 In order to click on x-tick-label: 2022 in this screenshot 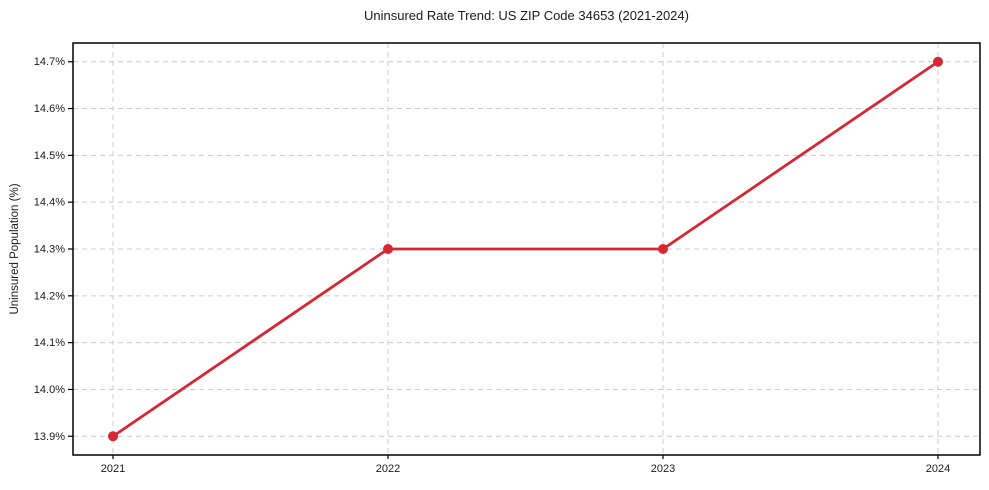, I will do `click(388, 469)`.